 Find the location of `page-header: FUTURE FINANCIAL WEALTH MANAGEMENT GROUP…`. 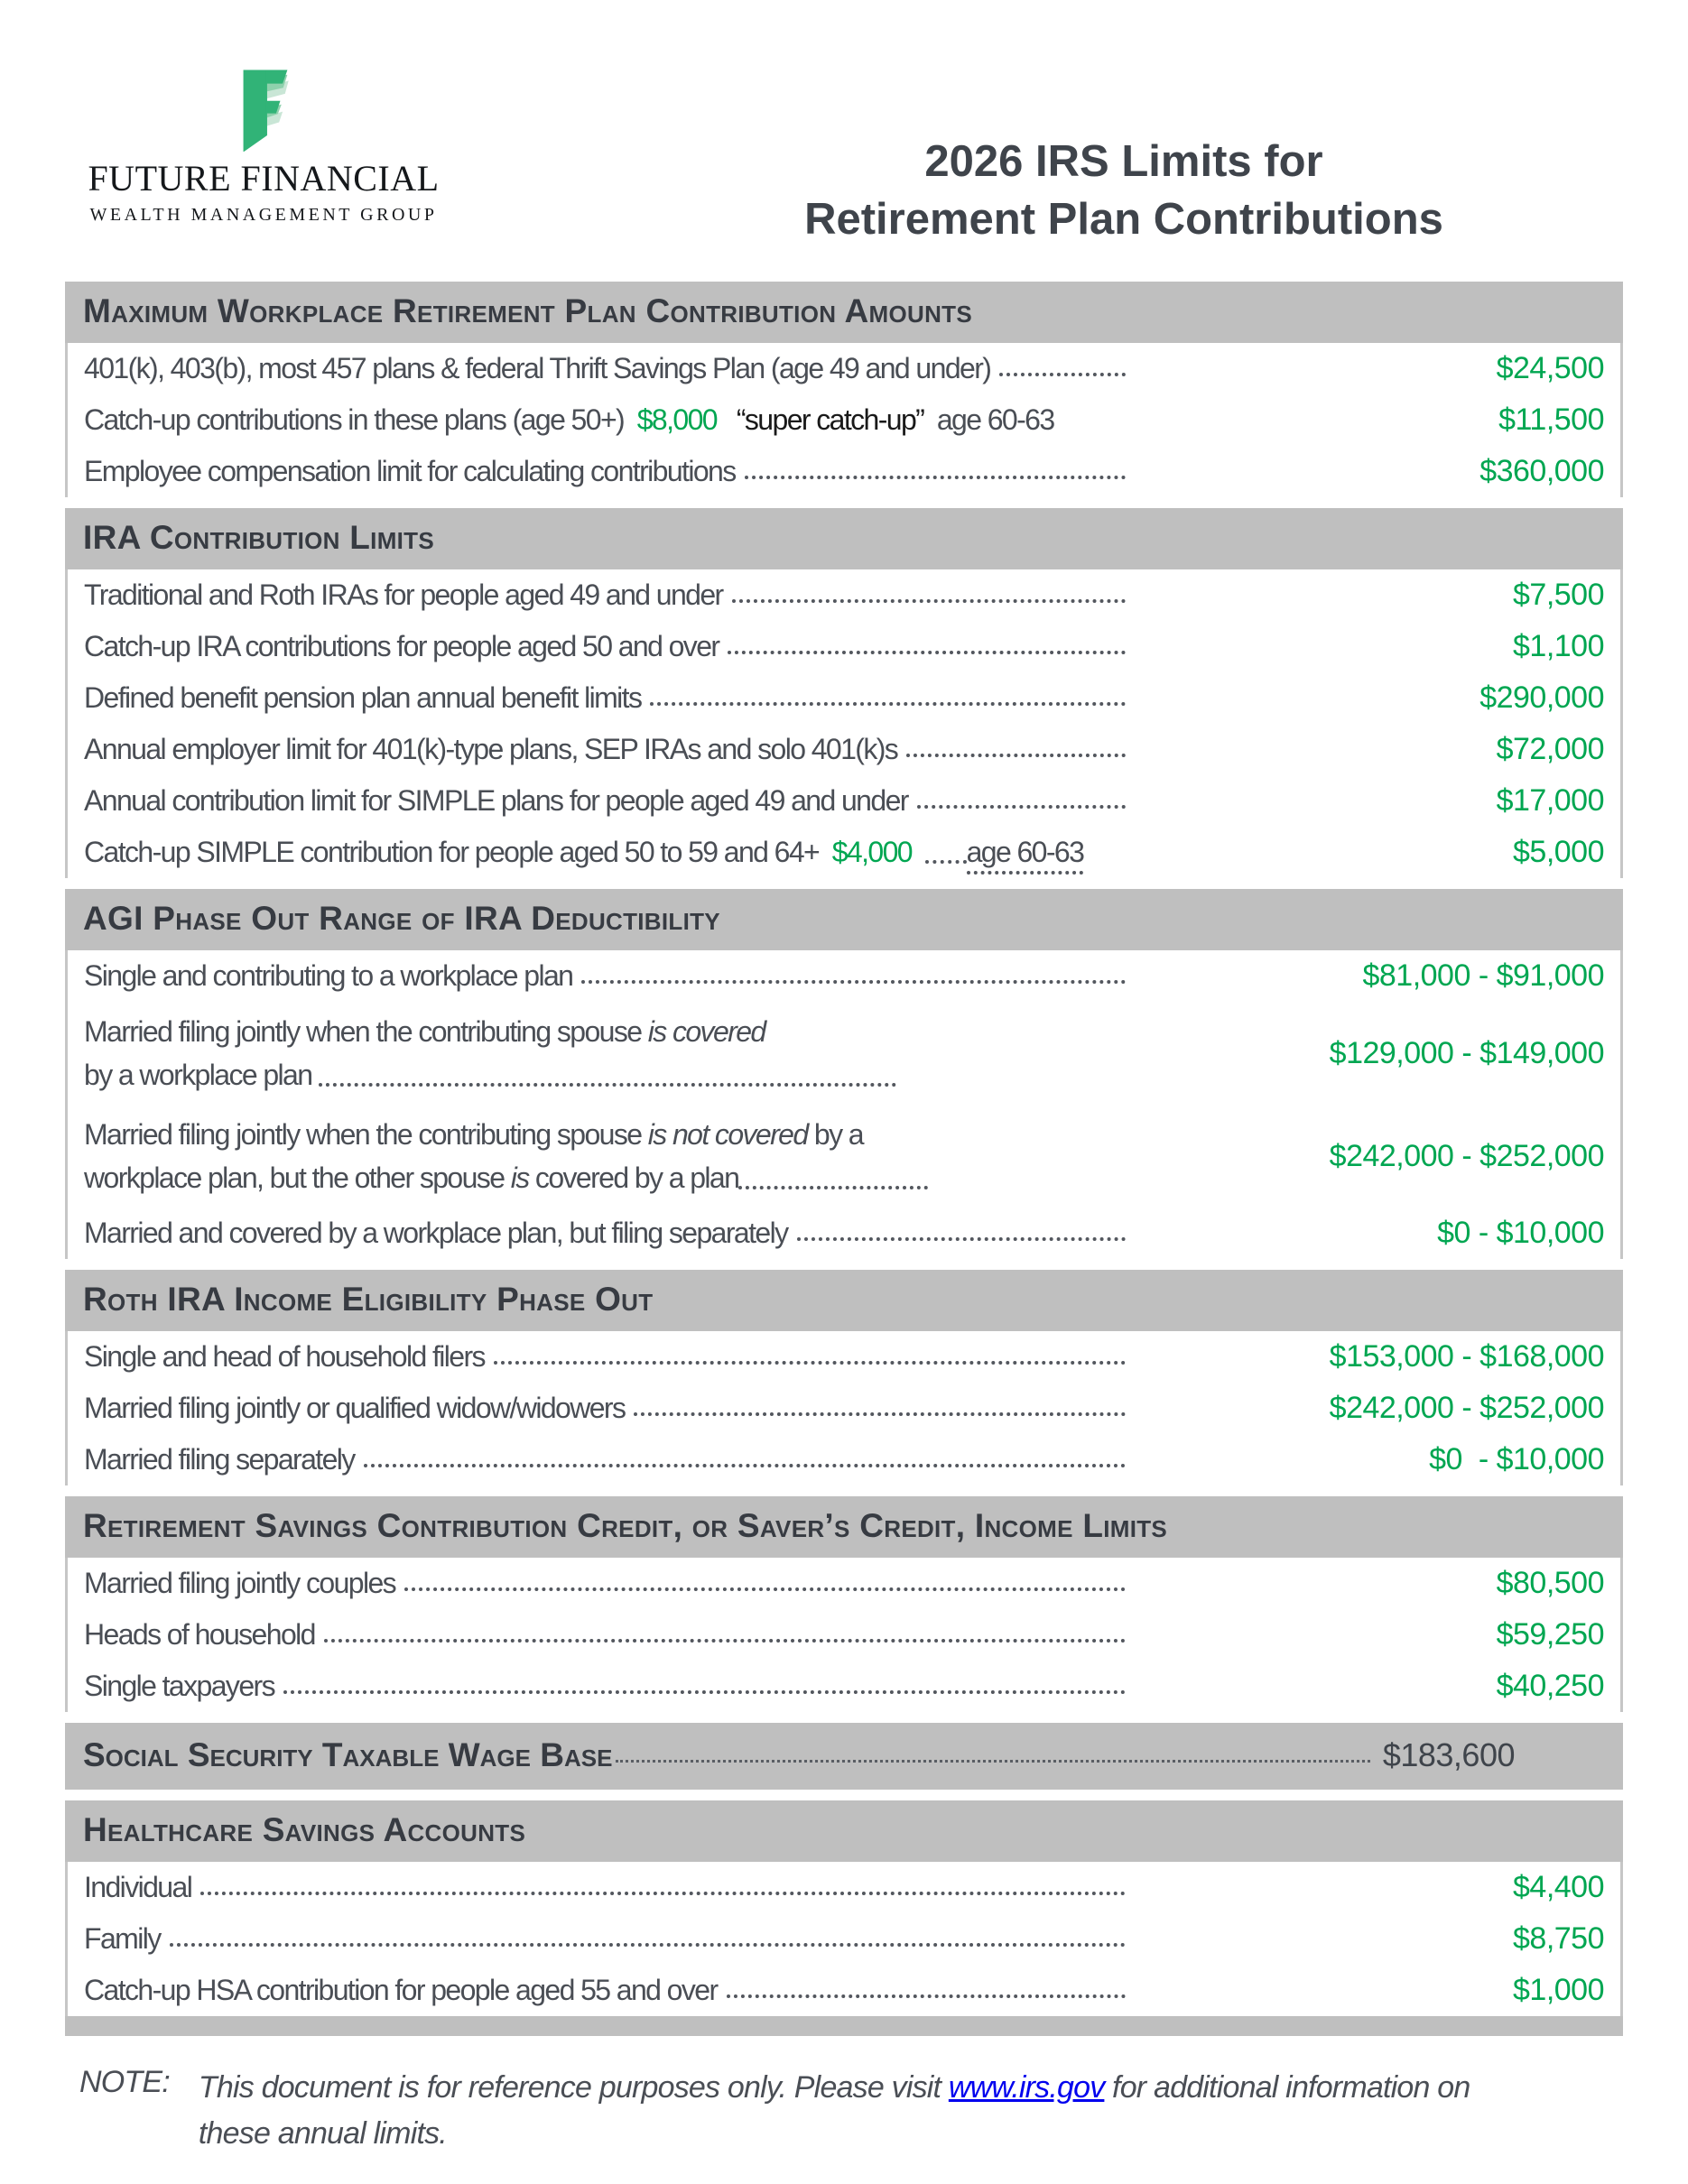

page-header: FUTURE FINANCIAL WEALTH MANAGEMENT GROUP… is located at coordinates (844, 135).